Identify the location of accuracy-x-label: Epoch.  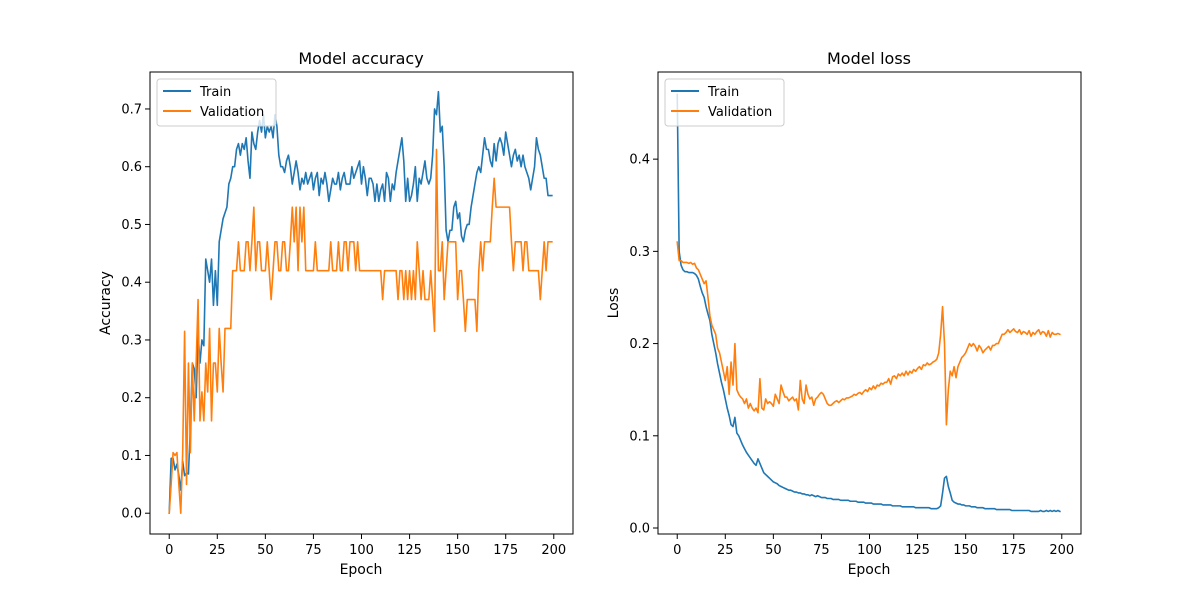
(361, 570).